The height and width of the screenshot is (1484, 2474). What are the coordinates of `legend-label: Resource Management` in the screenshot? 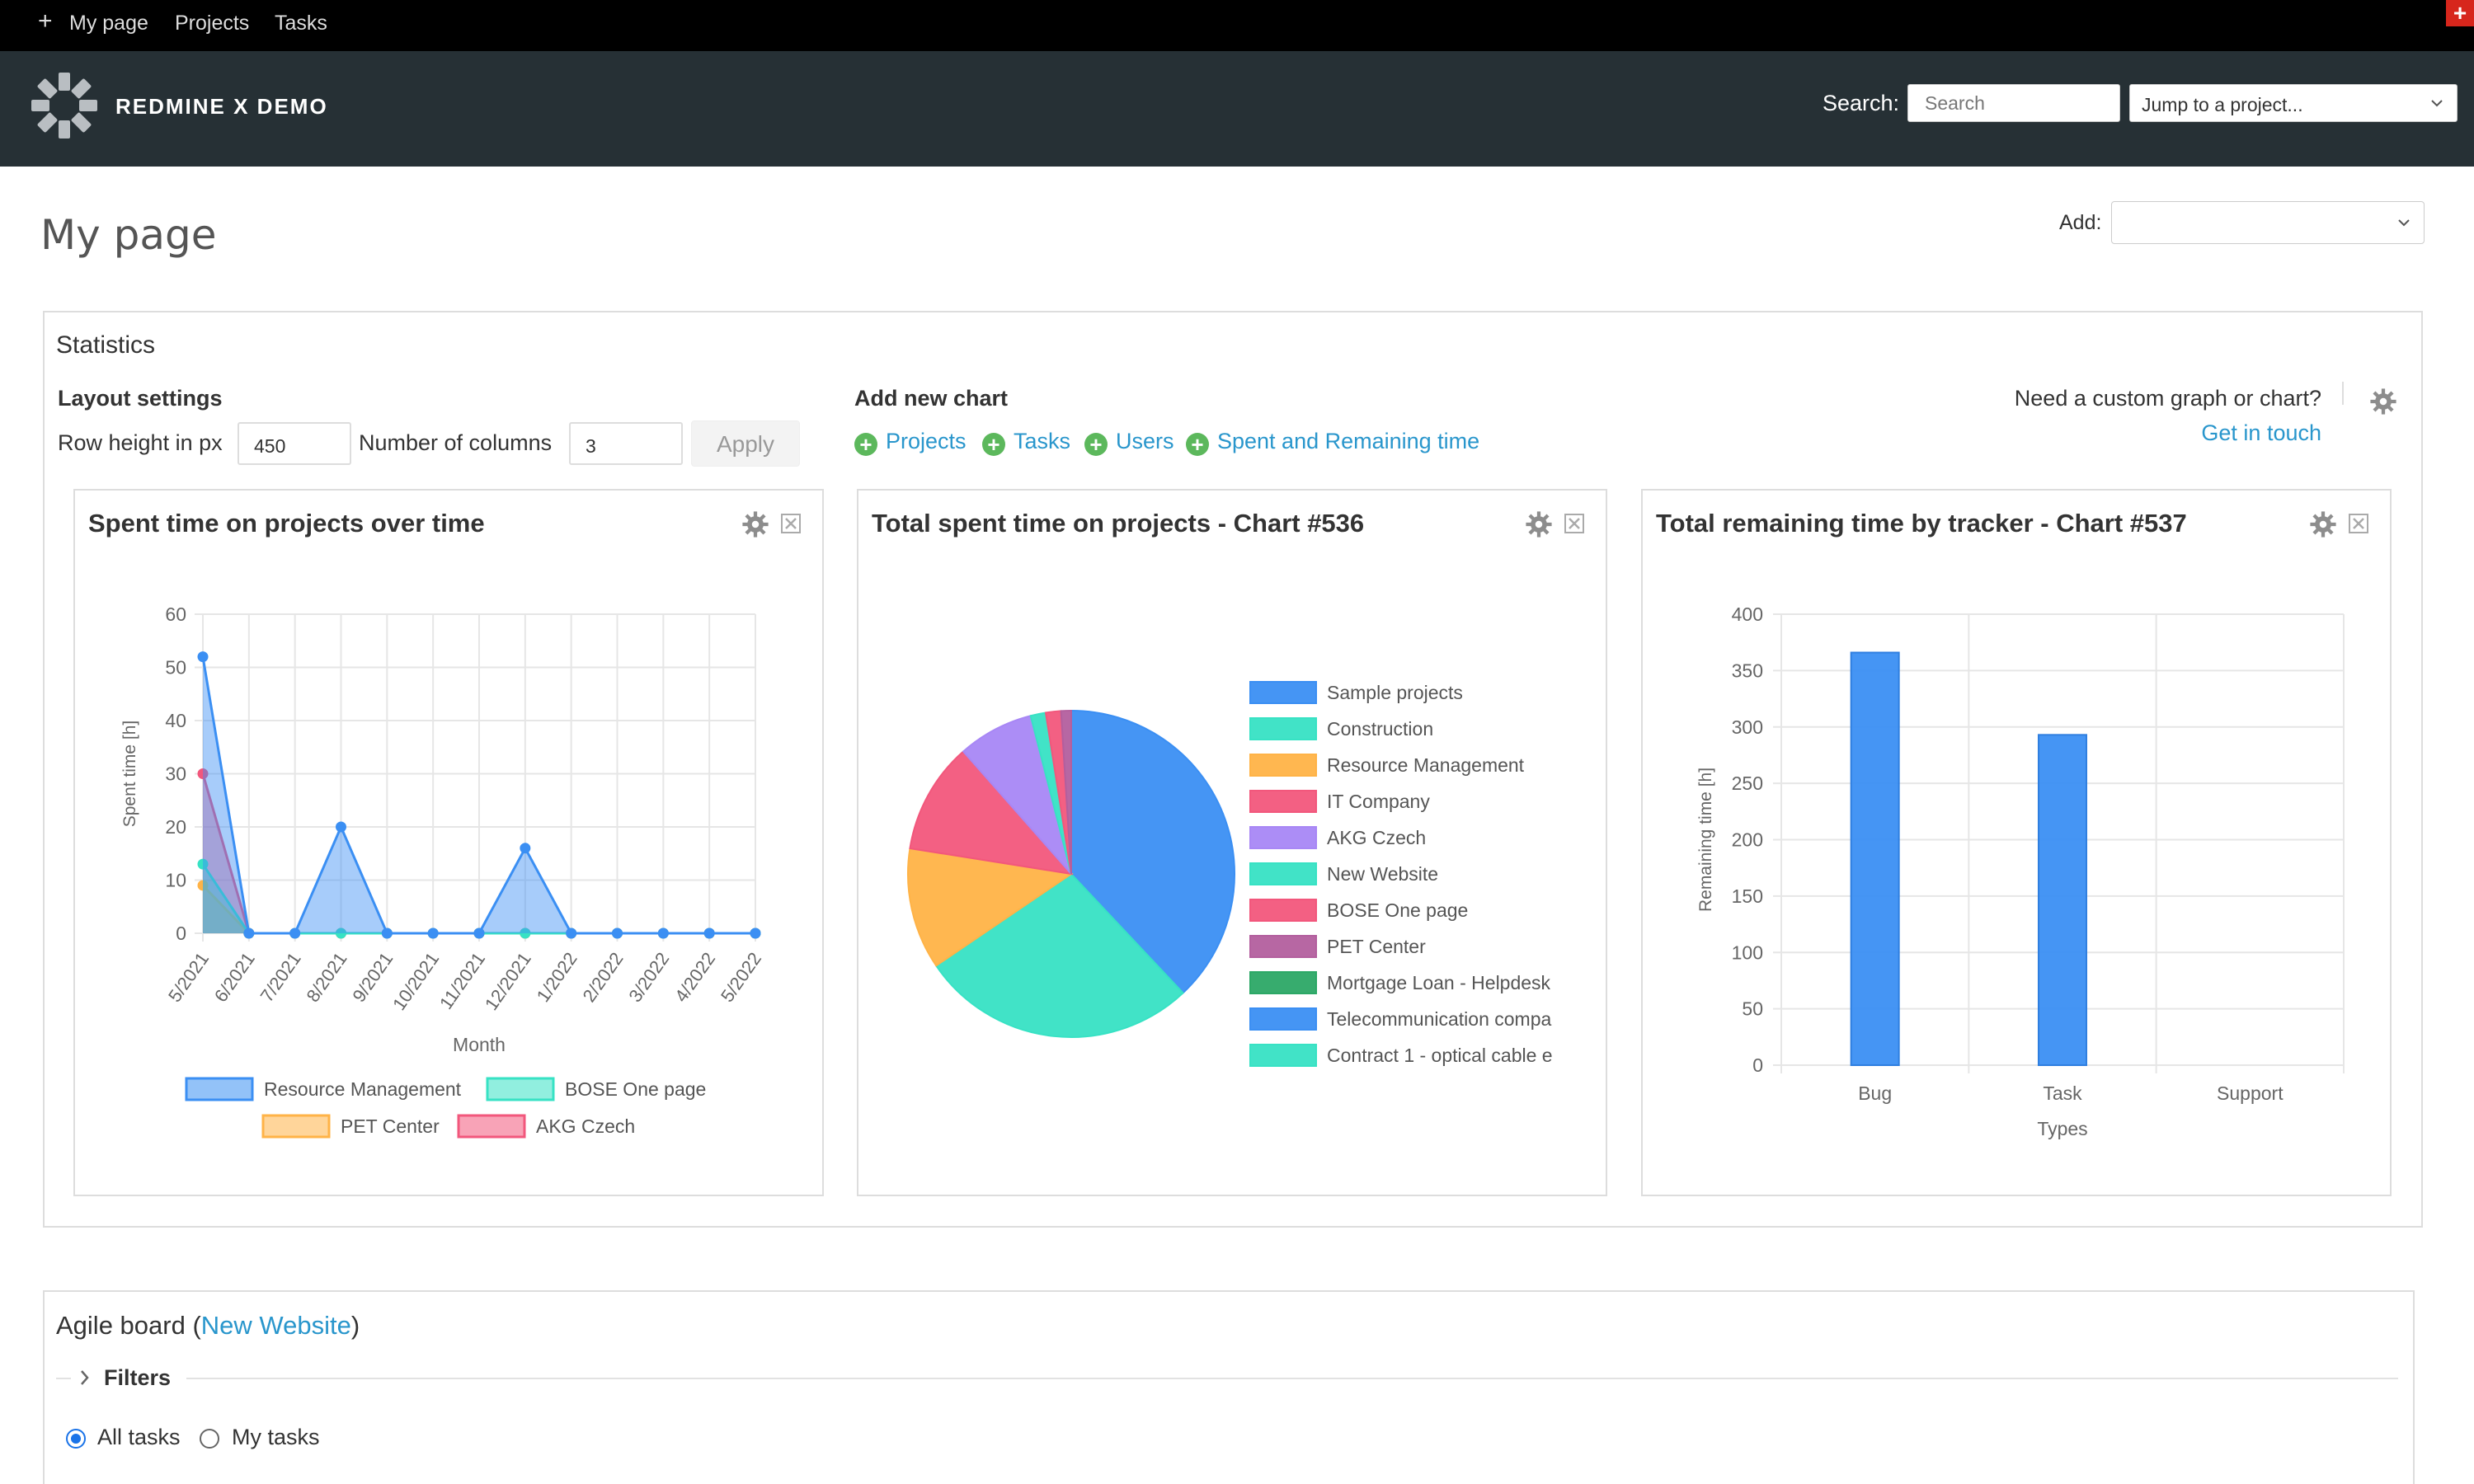 It's located at (1426, 765).